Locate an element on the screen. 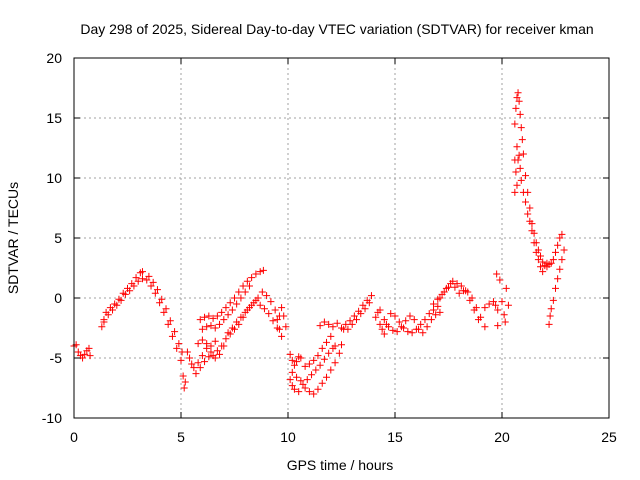  y-axis-label: SDTVAR / TECUs is located at coordinates (13, 238).